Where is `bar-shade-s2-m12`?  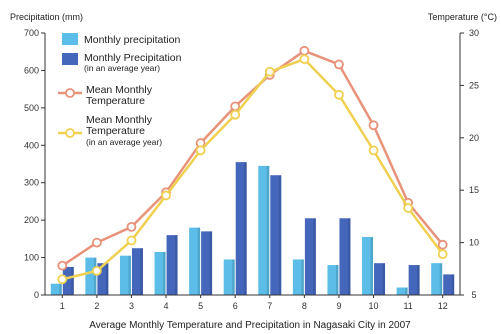 bar-shade-s2-m12 is located at coordinates (453, 284).